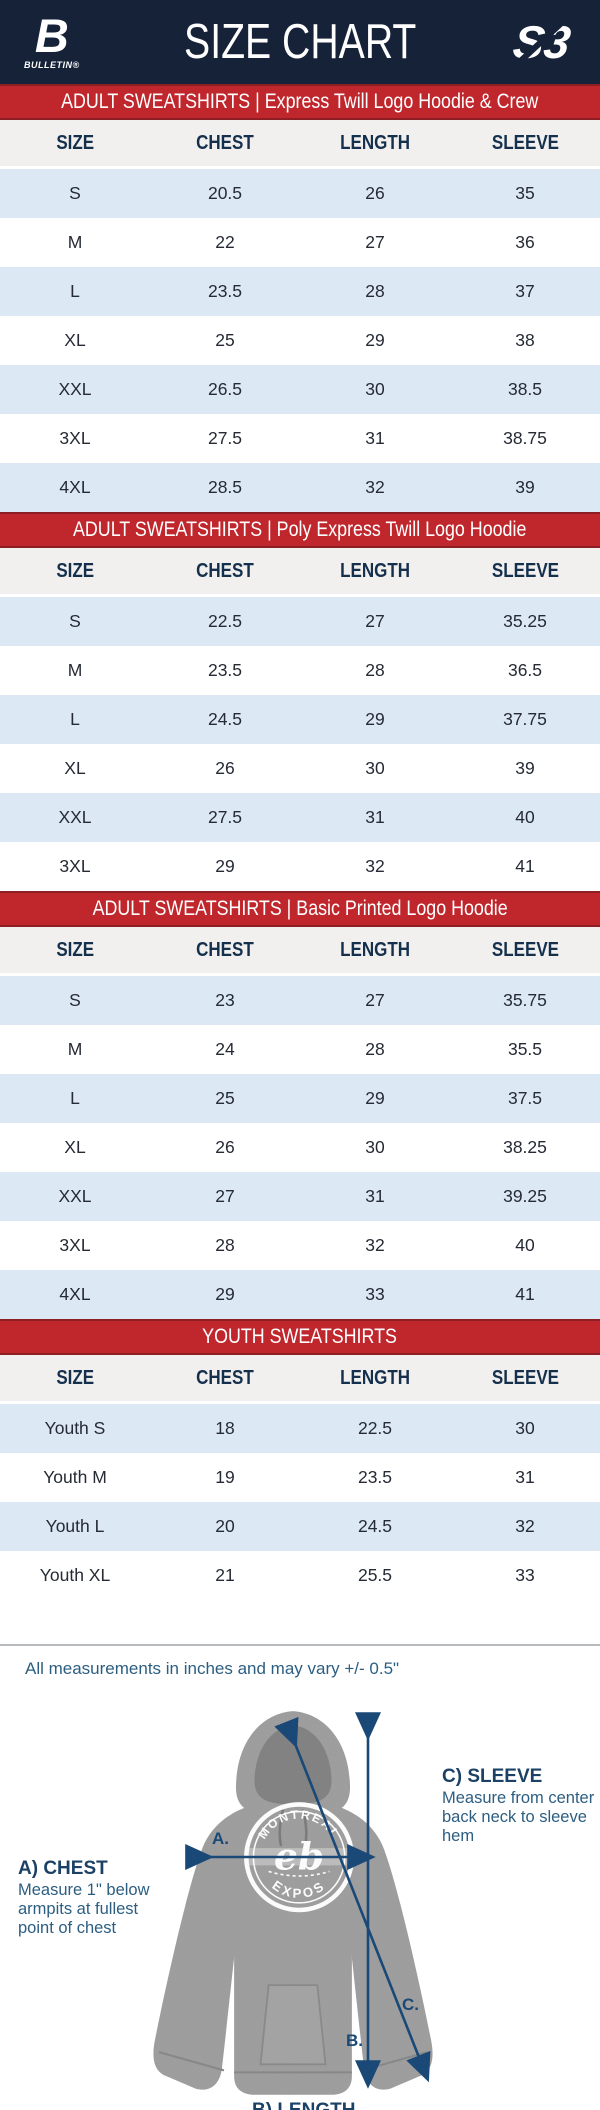 The width and height of the screenshot is (600, 2110). Describe the element at coordinates (225, 1428) in the screenshot. I see `measurement-cell: 18` at that location.